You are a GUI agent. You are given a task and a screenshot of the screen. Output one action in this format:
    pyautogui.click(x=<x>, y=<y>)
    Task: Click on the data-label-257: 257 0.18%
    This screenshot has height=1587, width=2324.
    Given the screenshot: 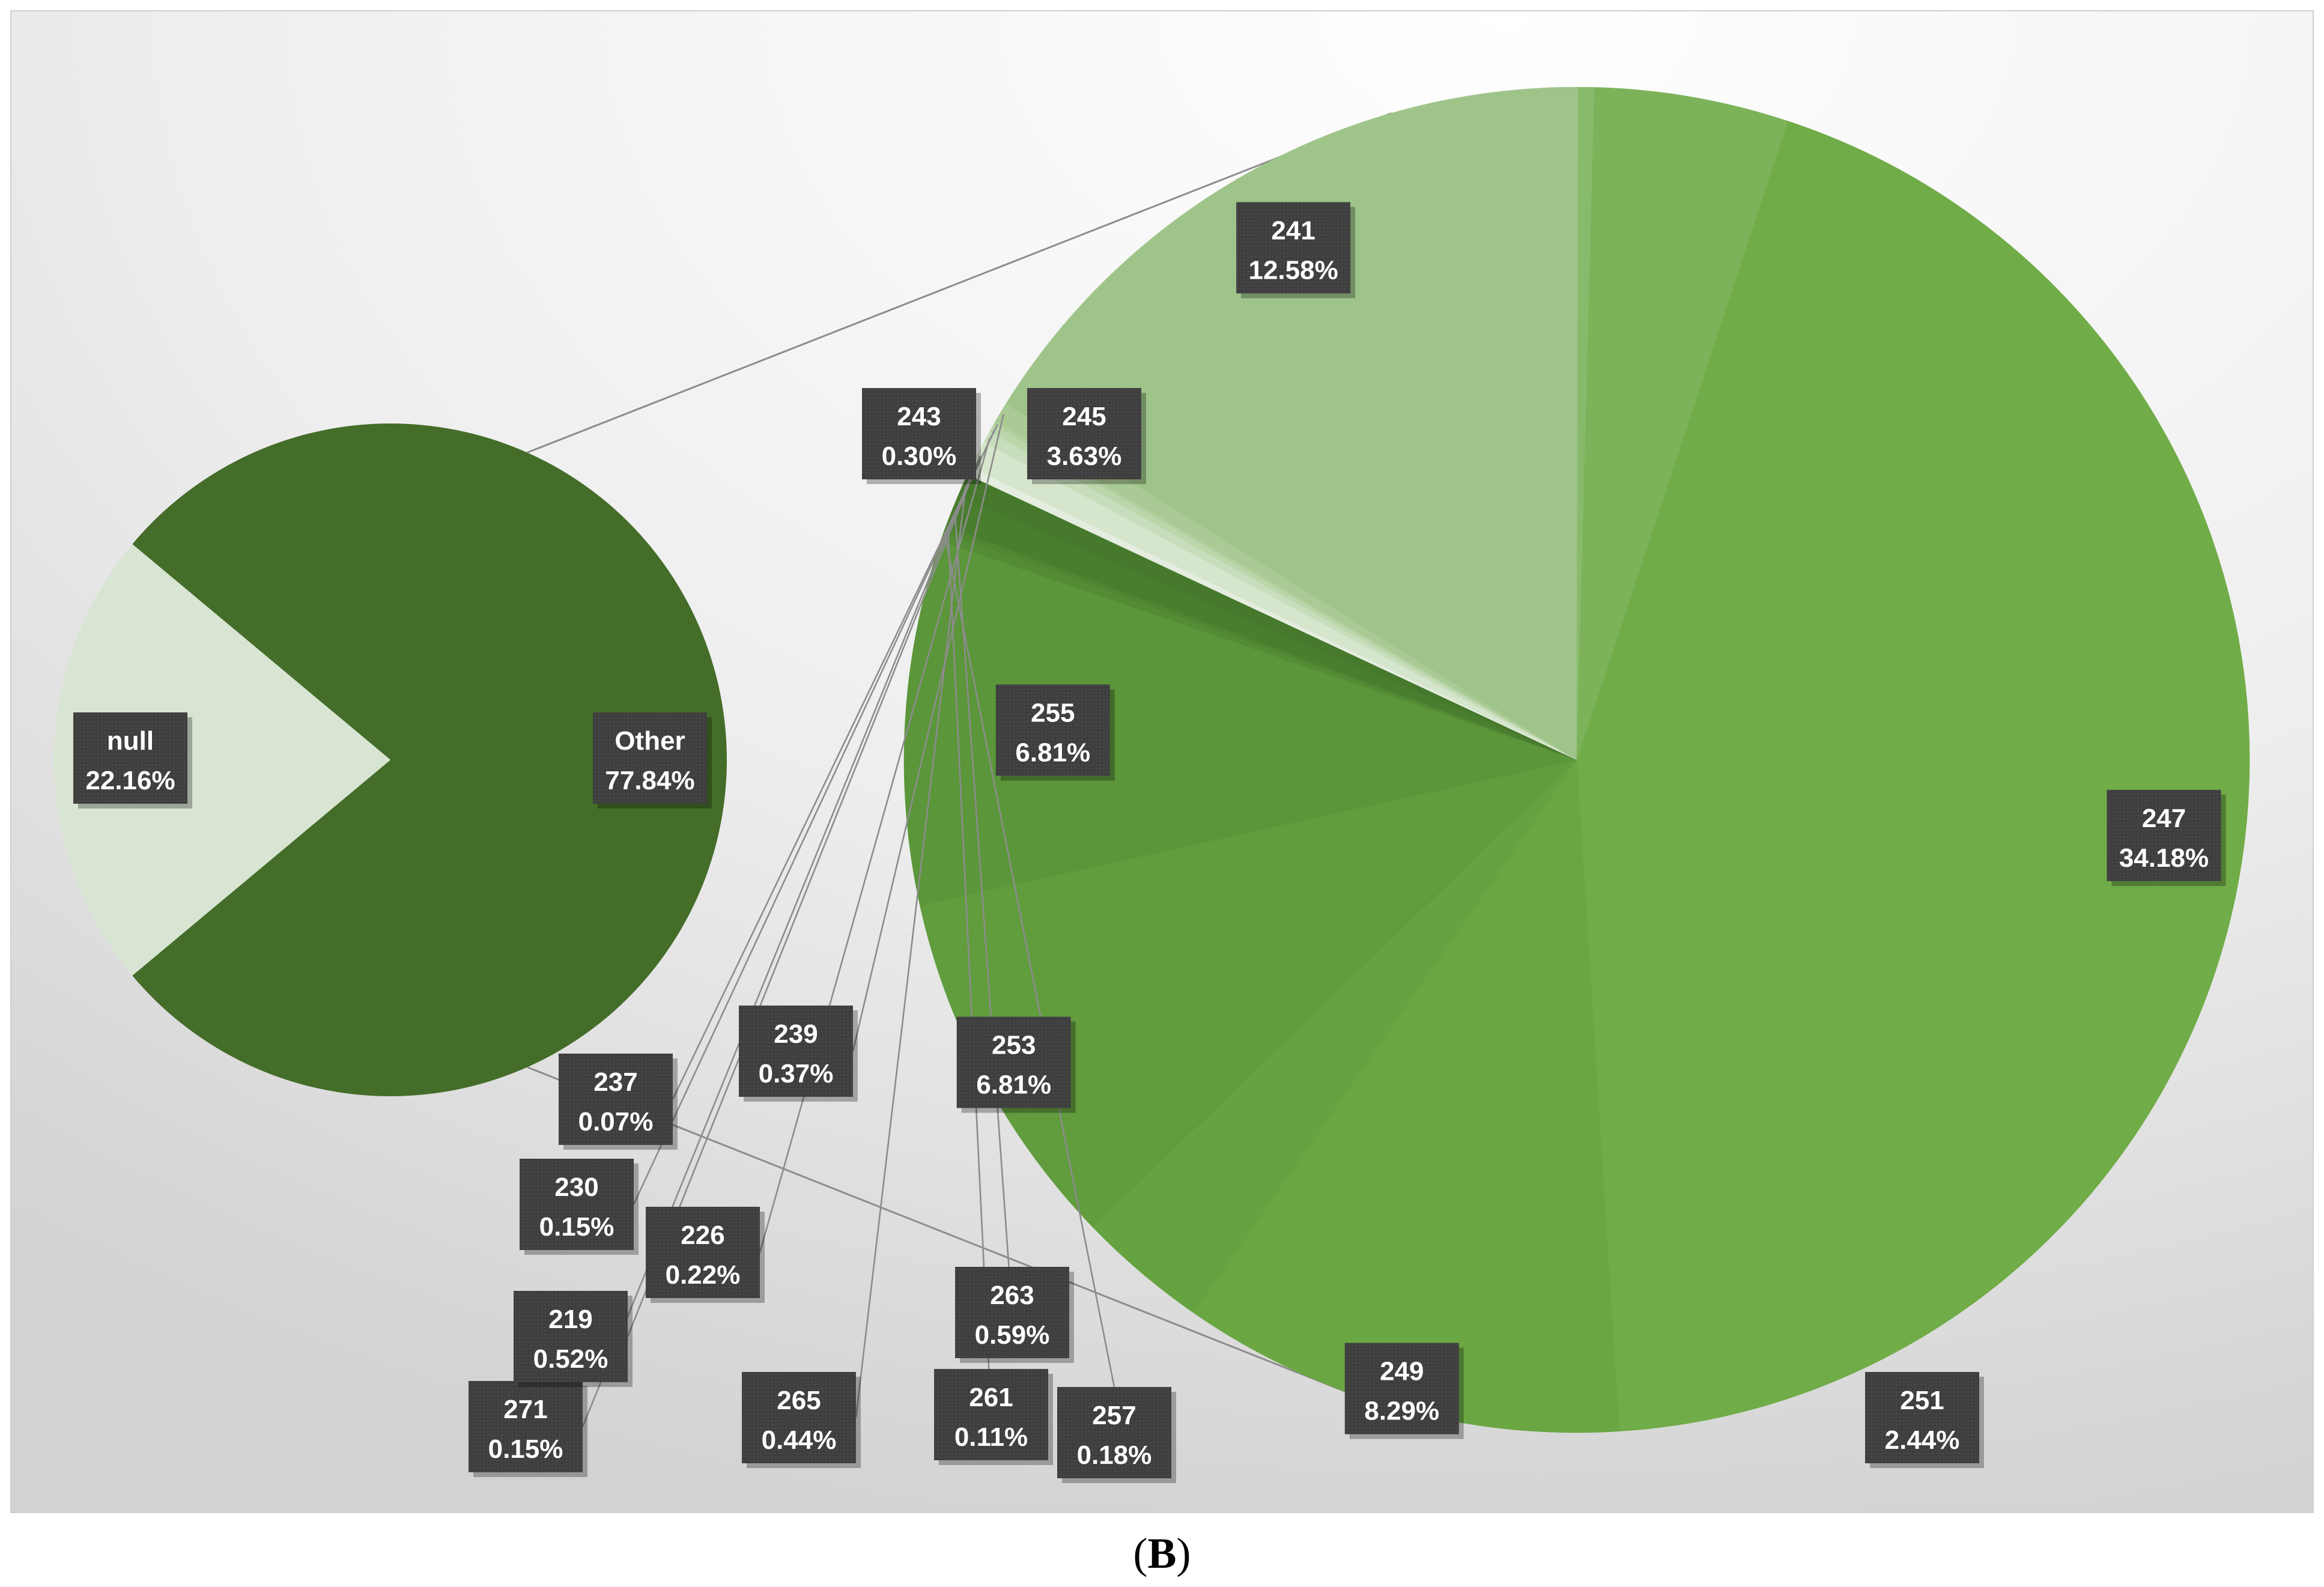 What is the action you would take?
    pyautogui.click(x=1116, y=1435)
    